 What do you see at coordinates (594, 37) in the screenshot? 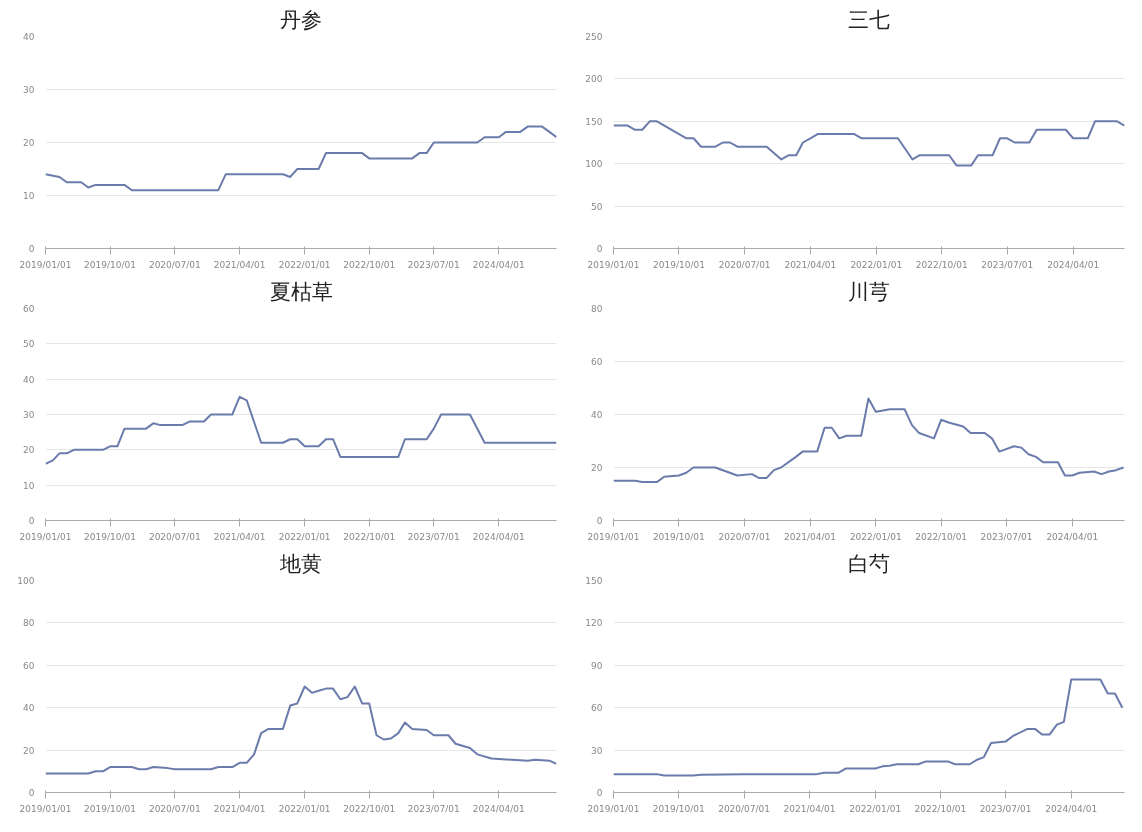
I see `y-tick-label: 250` at bounding box center [594, 37].